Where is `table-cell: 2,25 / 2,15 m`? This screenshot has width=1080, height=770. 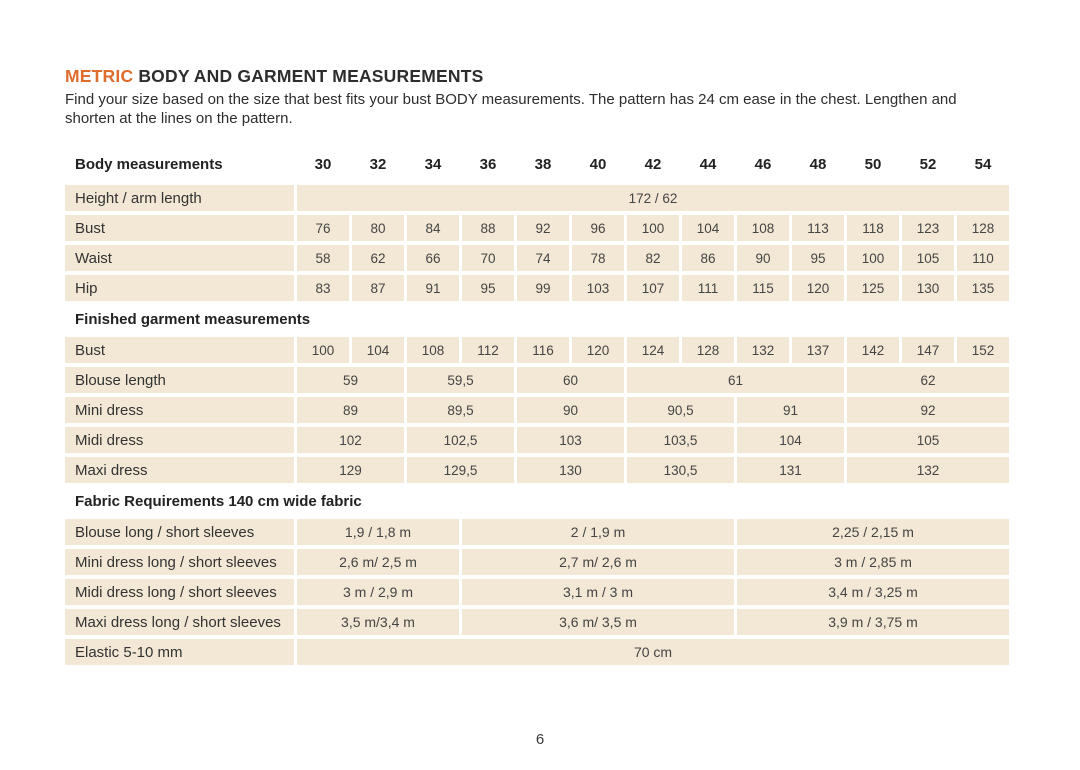 table-cell: 2,25 / 2,15 m is located at coordinates (873, 532).